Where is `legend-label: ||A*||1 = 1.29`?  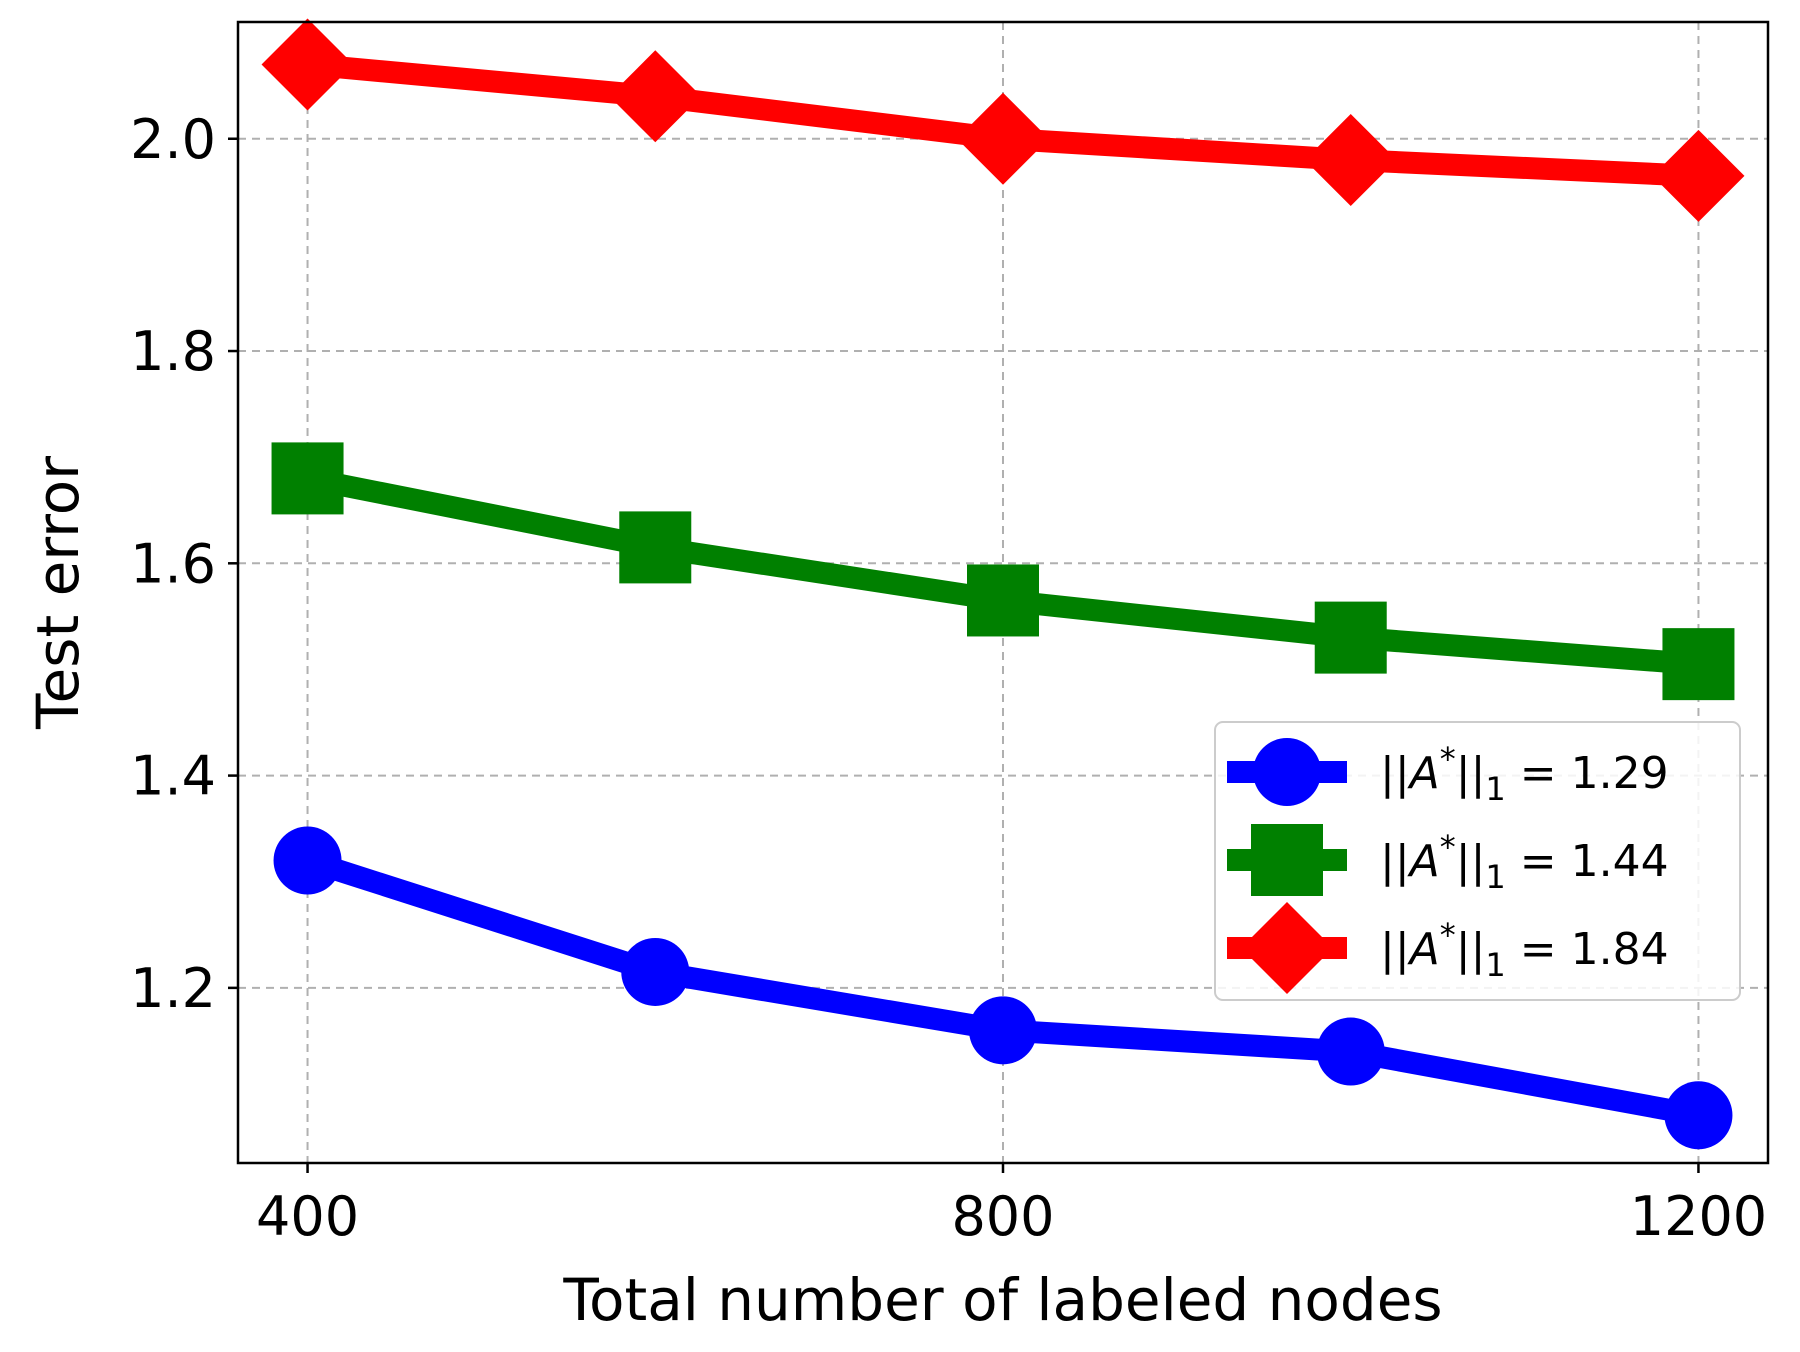
legend-label: ||A*||1 = 1.29 is located at coordinates (1524, 774).